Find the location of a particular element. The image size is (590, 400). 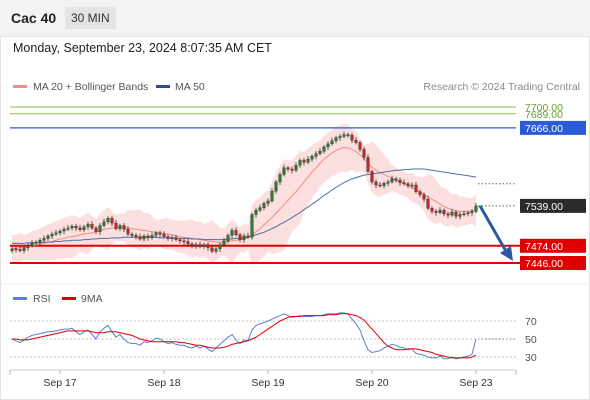

x-tick-sep-17: Sep 17 is located at coordinates (59, 383).